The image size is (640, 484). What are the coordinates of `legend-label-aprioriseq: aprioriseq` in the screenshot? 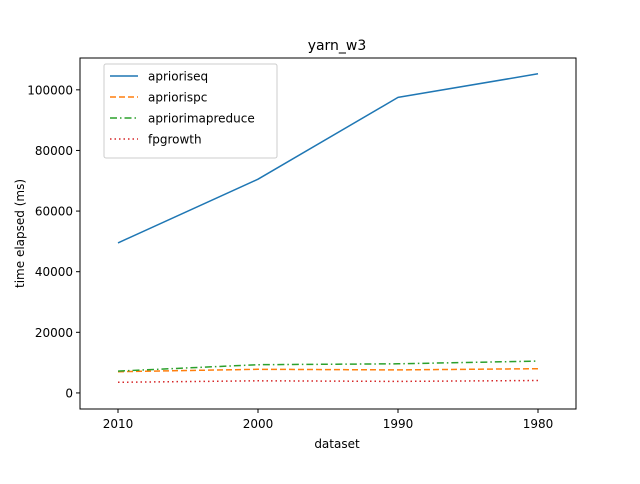 It's located at (178, 77).